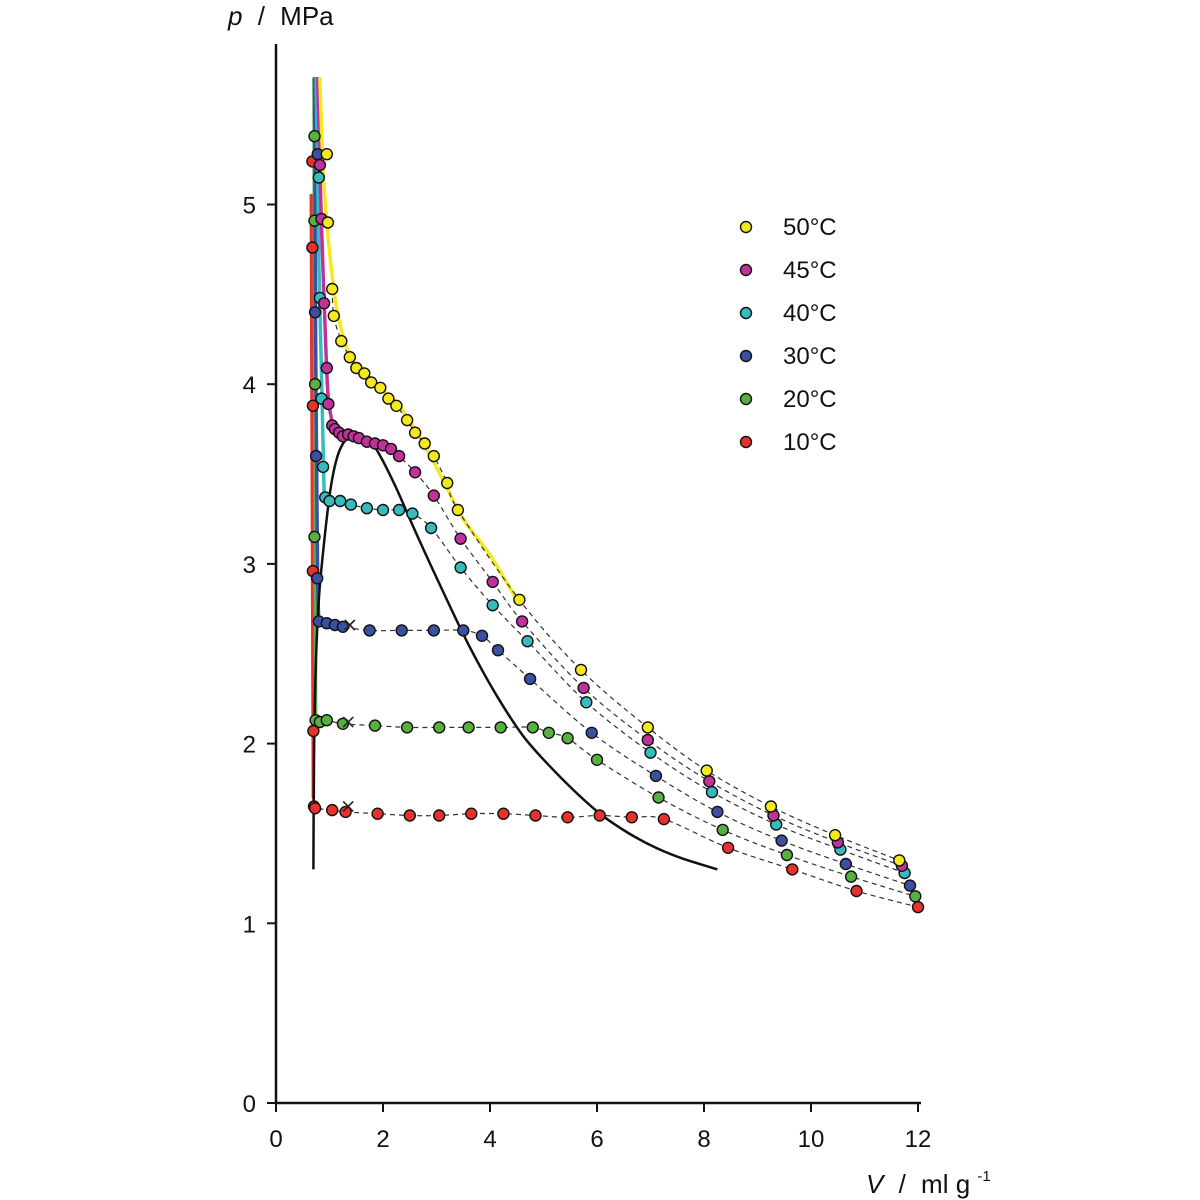  I want to click on x-tick-label: 4, so click(489, 1139).